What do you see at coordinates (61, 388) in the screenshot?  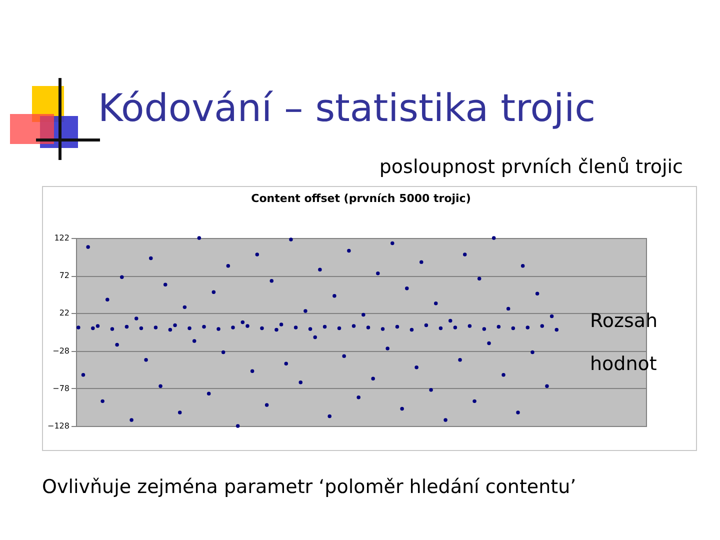 I see `y-tick-label: −78` at bounding box center [61, 388].